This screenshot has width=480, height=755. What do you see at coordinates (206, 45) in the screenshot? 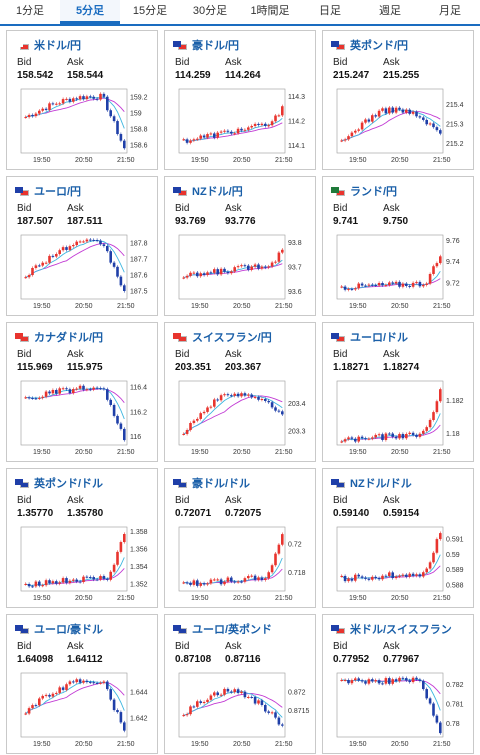
I see `pair-title: 豪ドル/円` at bounding box center [206, 45].